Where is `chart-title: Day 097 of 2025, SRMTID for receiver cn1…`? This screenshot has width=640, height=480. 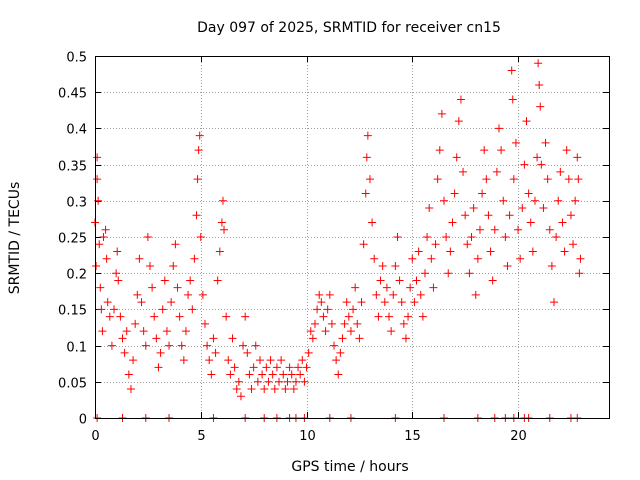 chart-title: Day 097 of 2025, SRMTID for receiver cn1… is located at coordinates (349, 28).